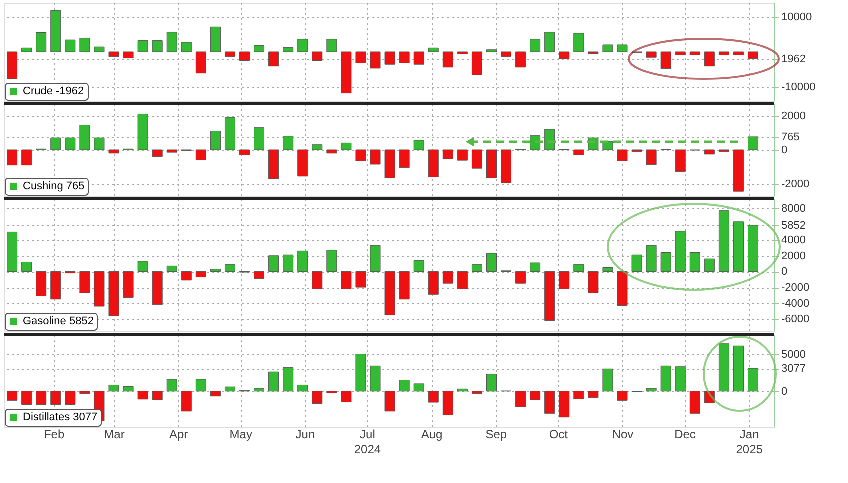 The image size is (848, 483). I want to click on y-tick-label: 10000, so click(797, 18).